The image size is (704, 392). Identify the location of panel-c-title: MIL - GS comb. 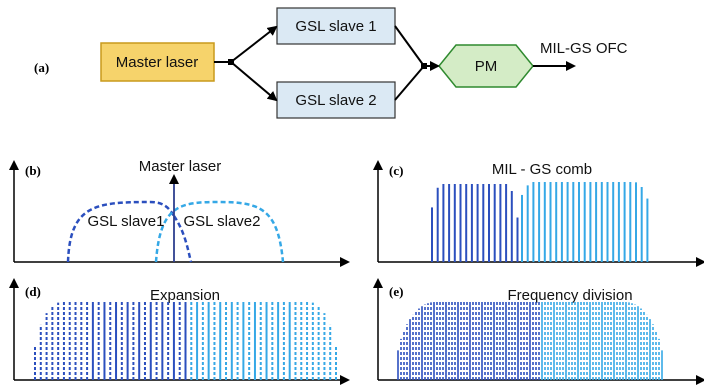
(542, 169).